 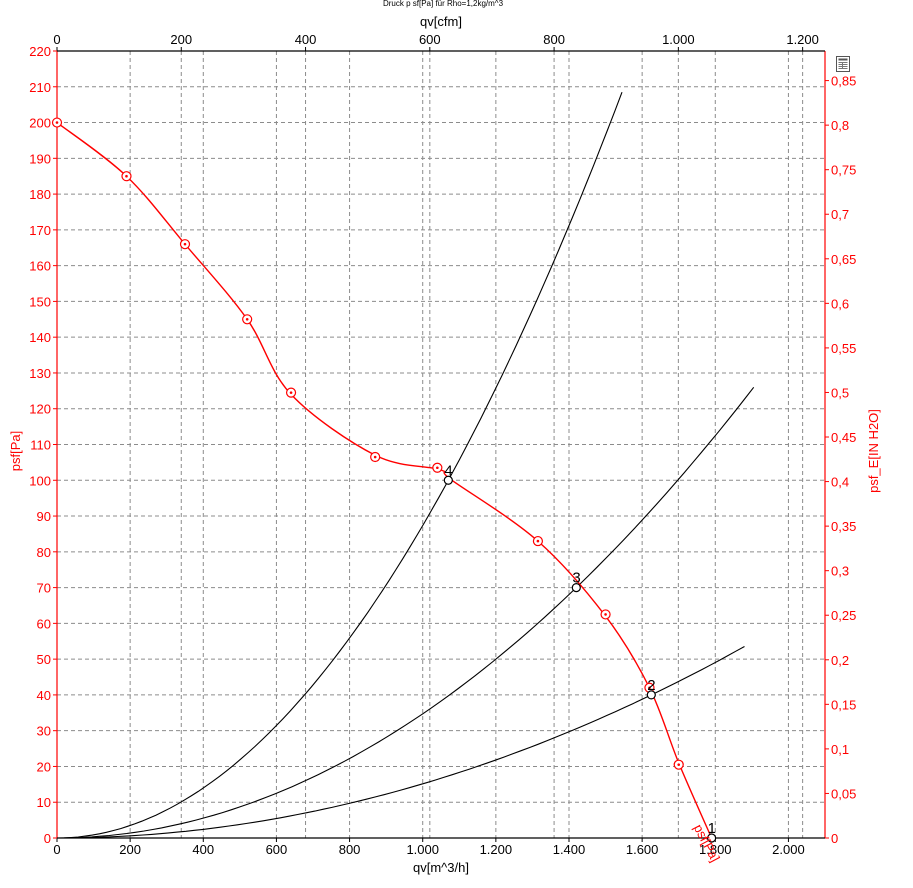 I want to click on y2-tick-label: 0,3, so click(x=840, y=571).